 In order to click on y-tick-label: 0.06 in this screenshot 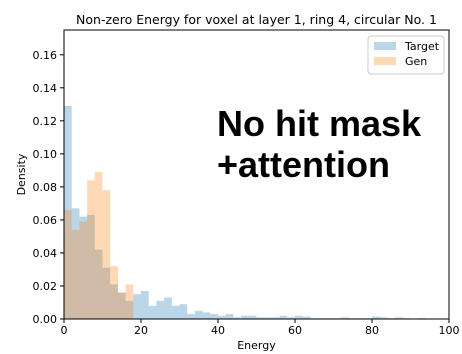, I will do `click(45, 220)`.